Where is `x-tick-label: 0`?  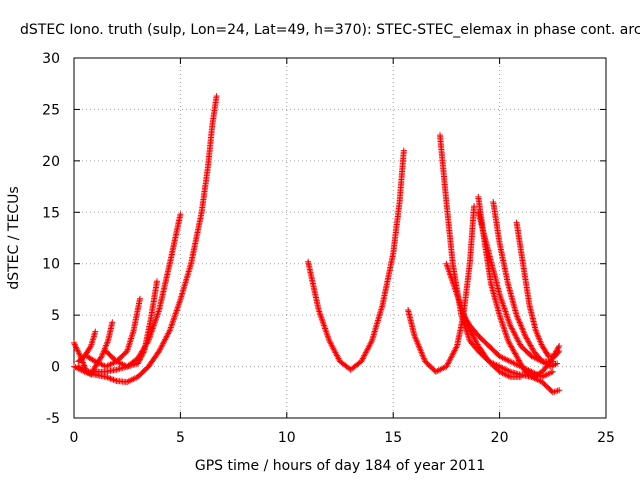 x-tick-label: 0 is located at coordinates (74, 438).